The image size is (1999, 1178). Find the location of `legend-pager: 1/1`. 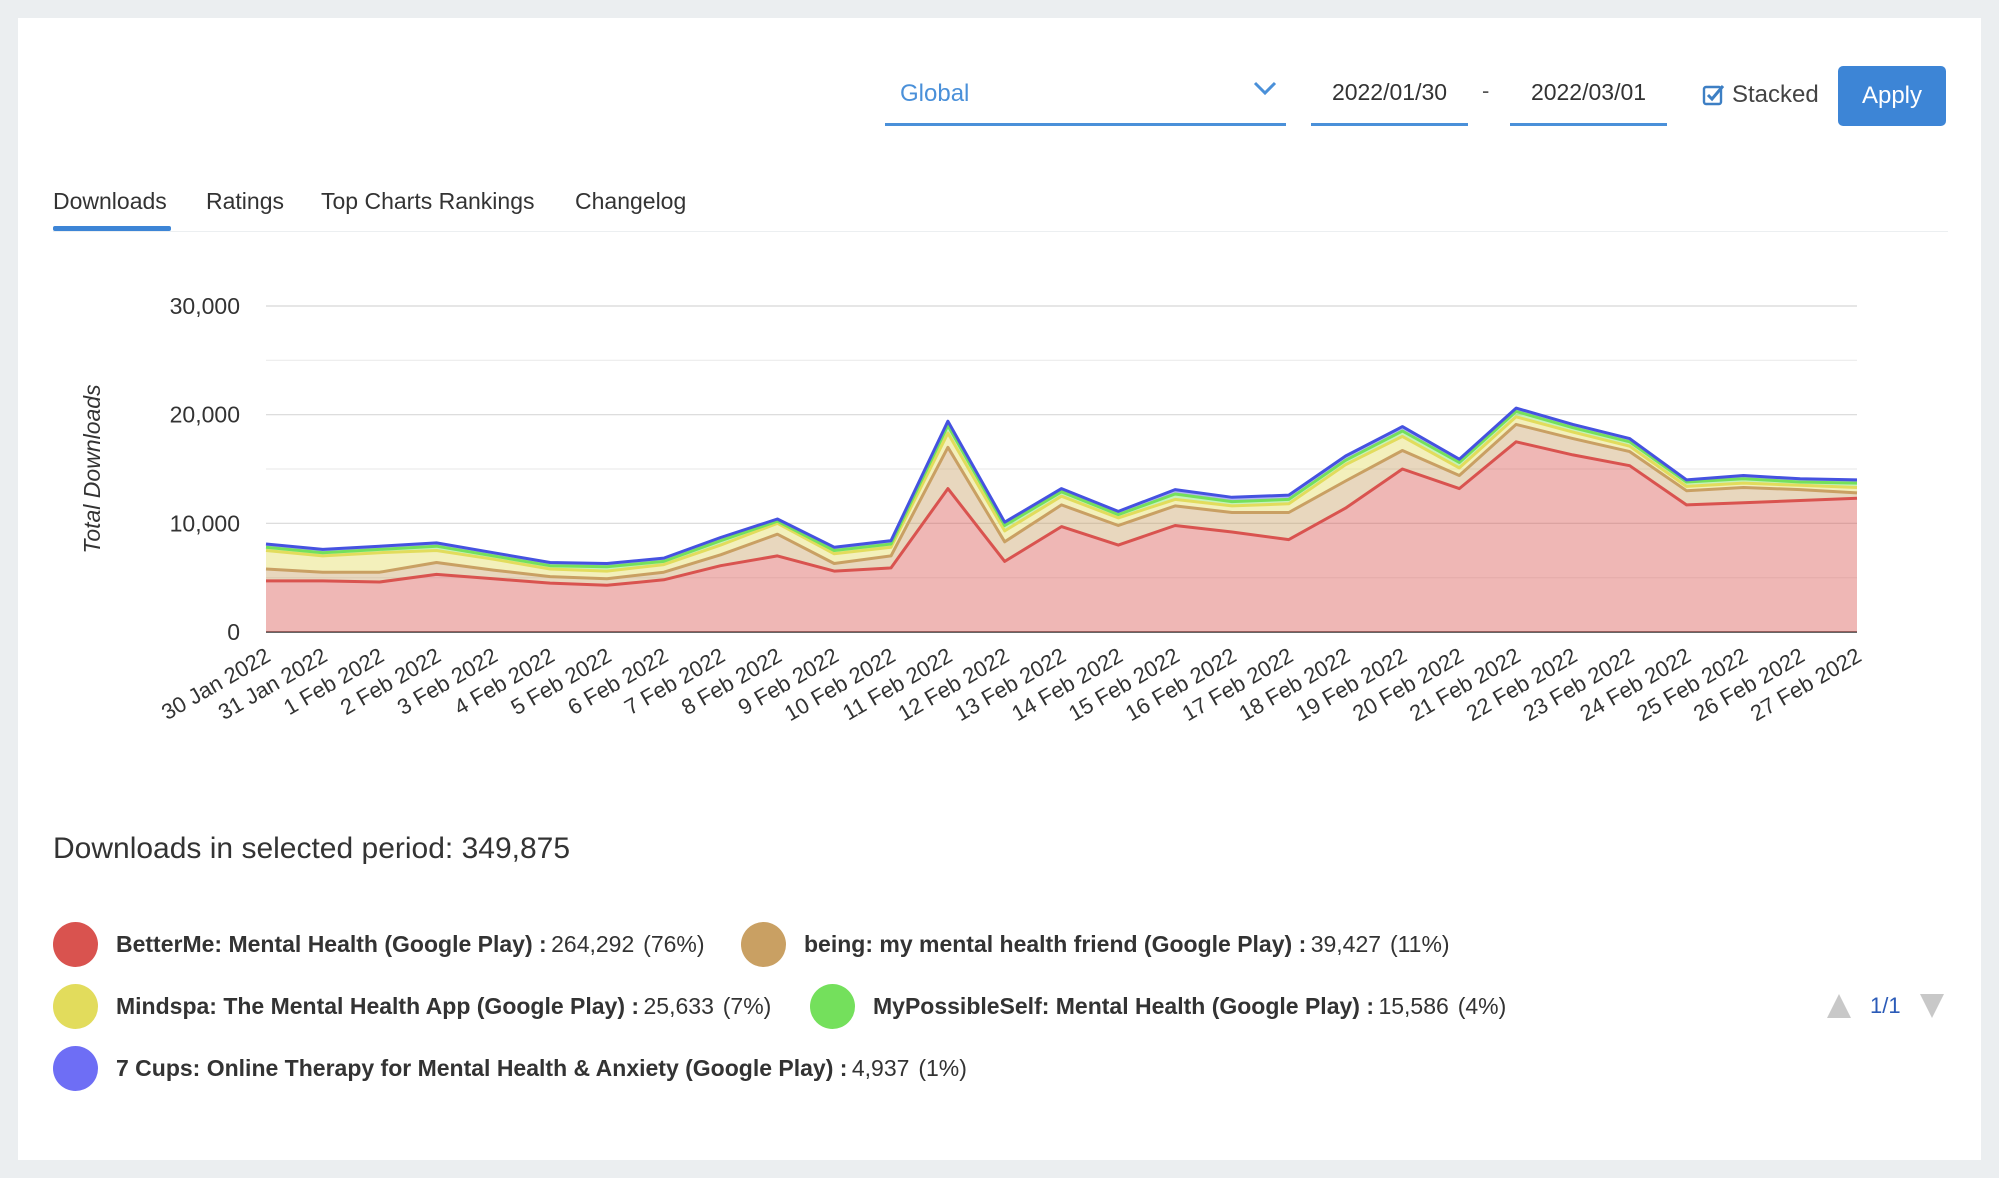

legend-pager: 1/1 is located at coordinates (1885, 1006).